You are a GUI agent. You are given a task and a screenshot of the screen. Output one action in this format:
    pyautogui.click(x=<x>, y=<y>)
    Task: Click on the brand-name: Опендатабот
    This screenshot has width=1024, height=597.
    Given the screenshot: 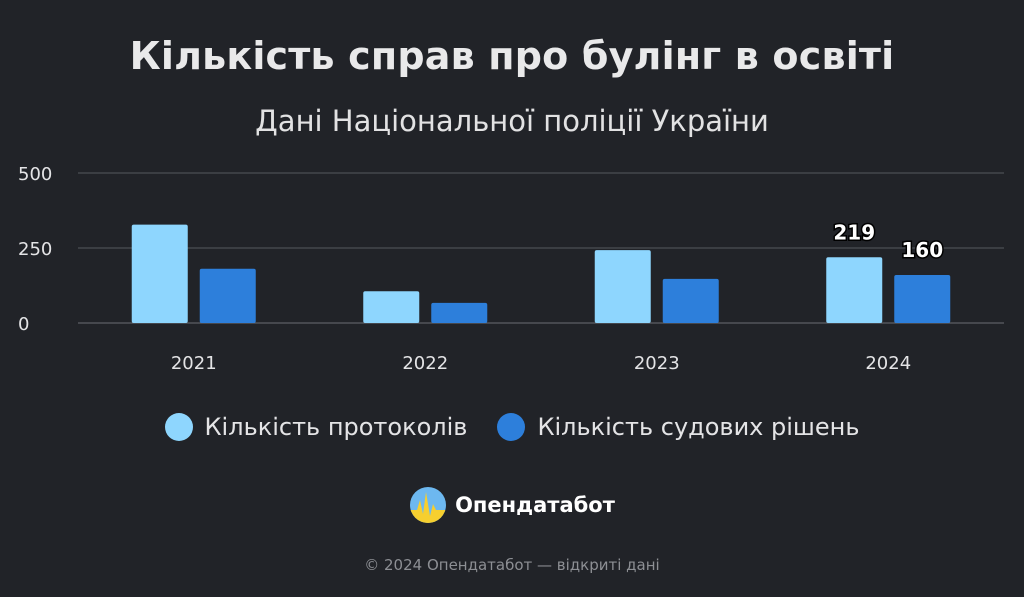 What is the action you would take?
    pyautogui.click(x=535, y=505)
    